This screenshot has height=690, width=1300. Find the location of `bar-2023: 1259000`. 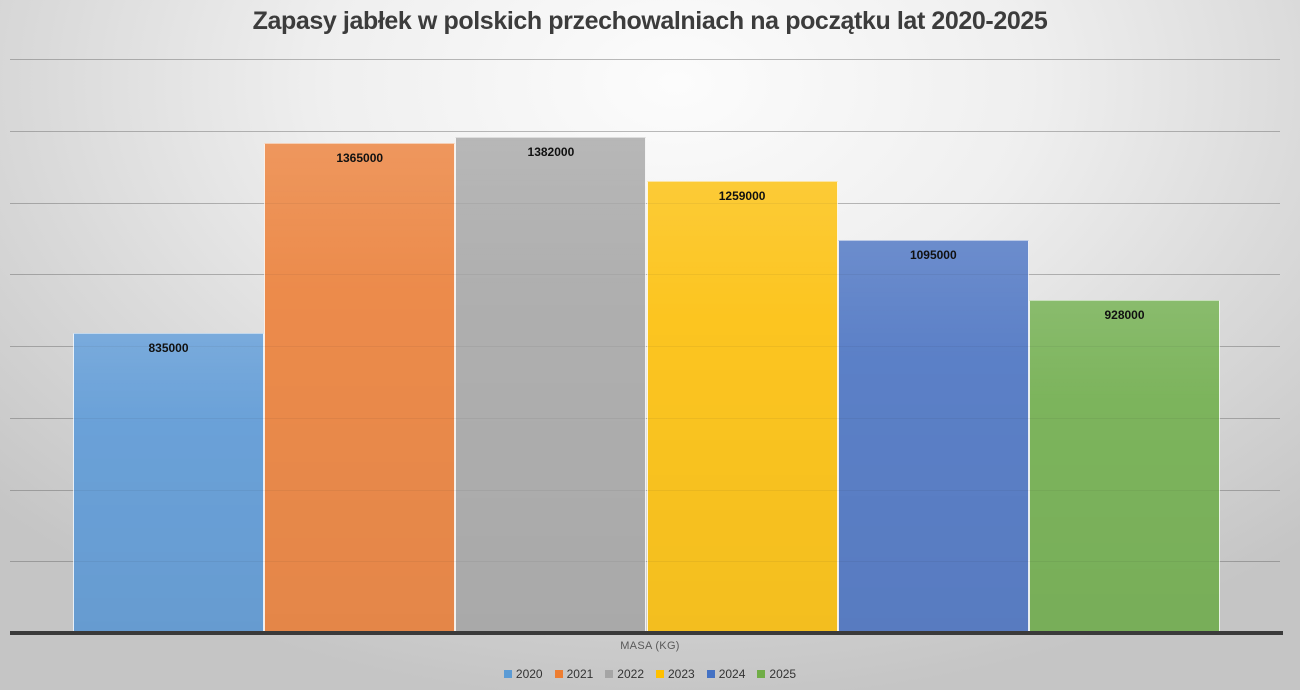

bar-2023: 1259000 is located at coordinates (742, 407).